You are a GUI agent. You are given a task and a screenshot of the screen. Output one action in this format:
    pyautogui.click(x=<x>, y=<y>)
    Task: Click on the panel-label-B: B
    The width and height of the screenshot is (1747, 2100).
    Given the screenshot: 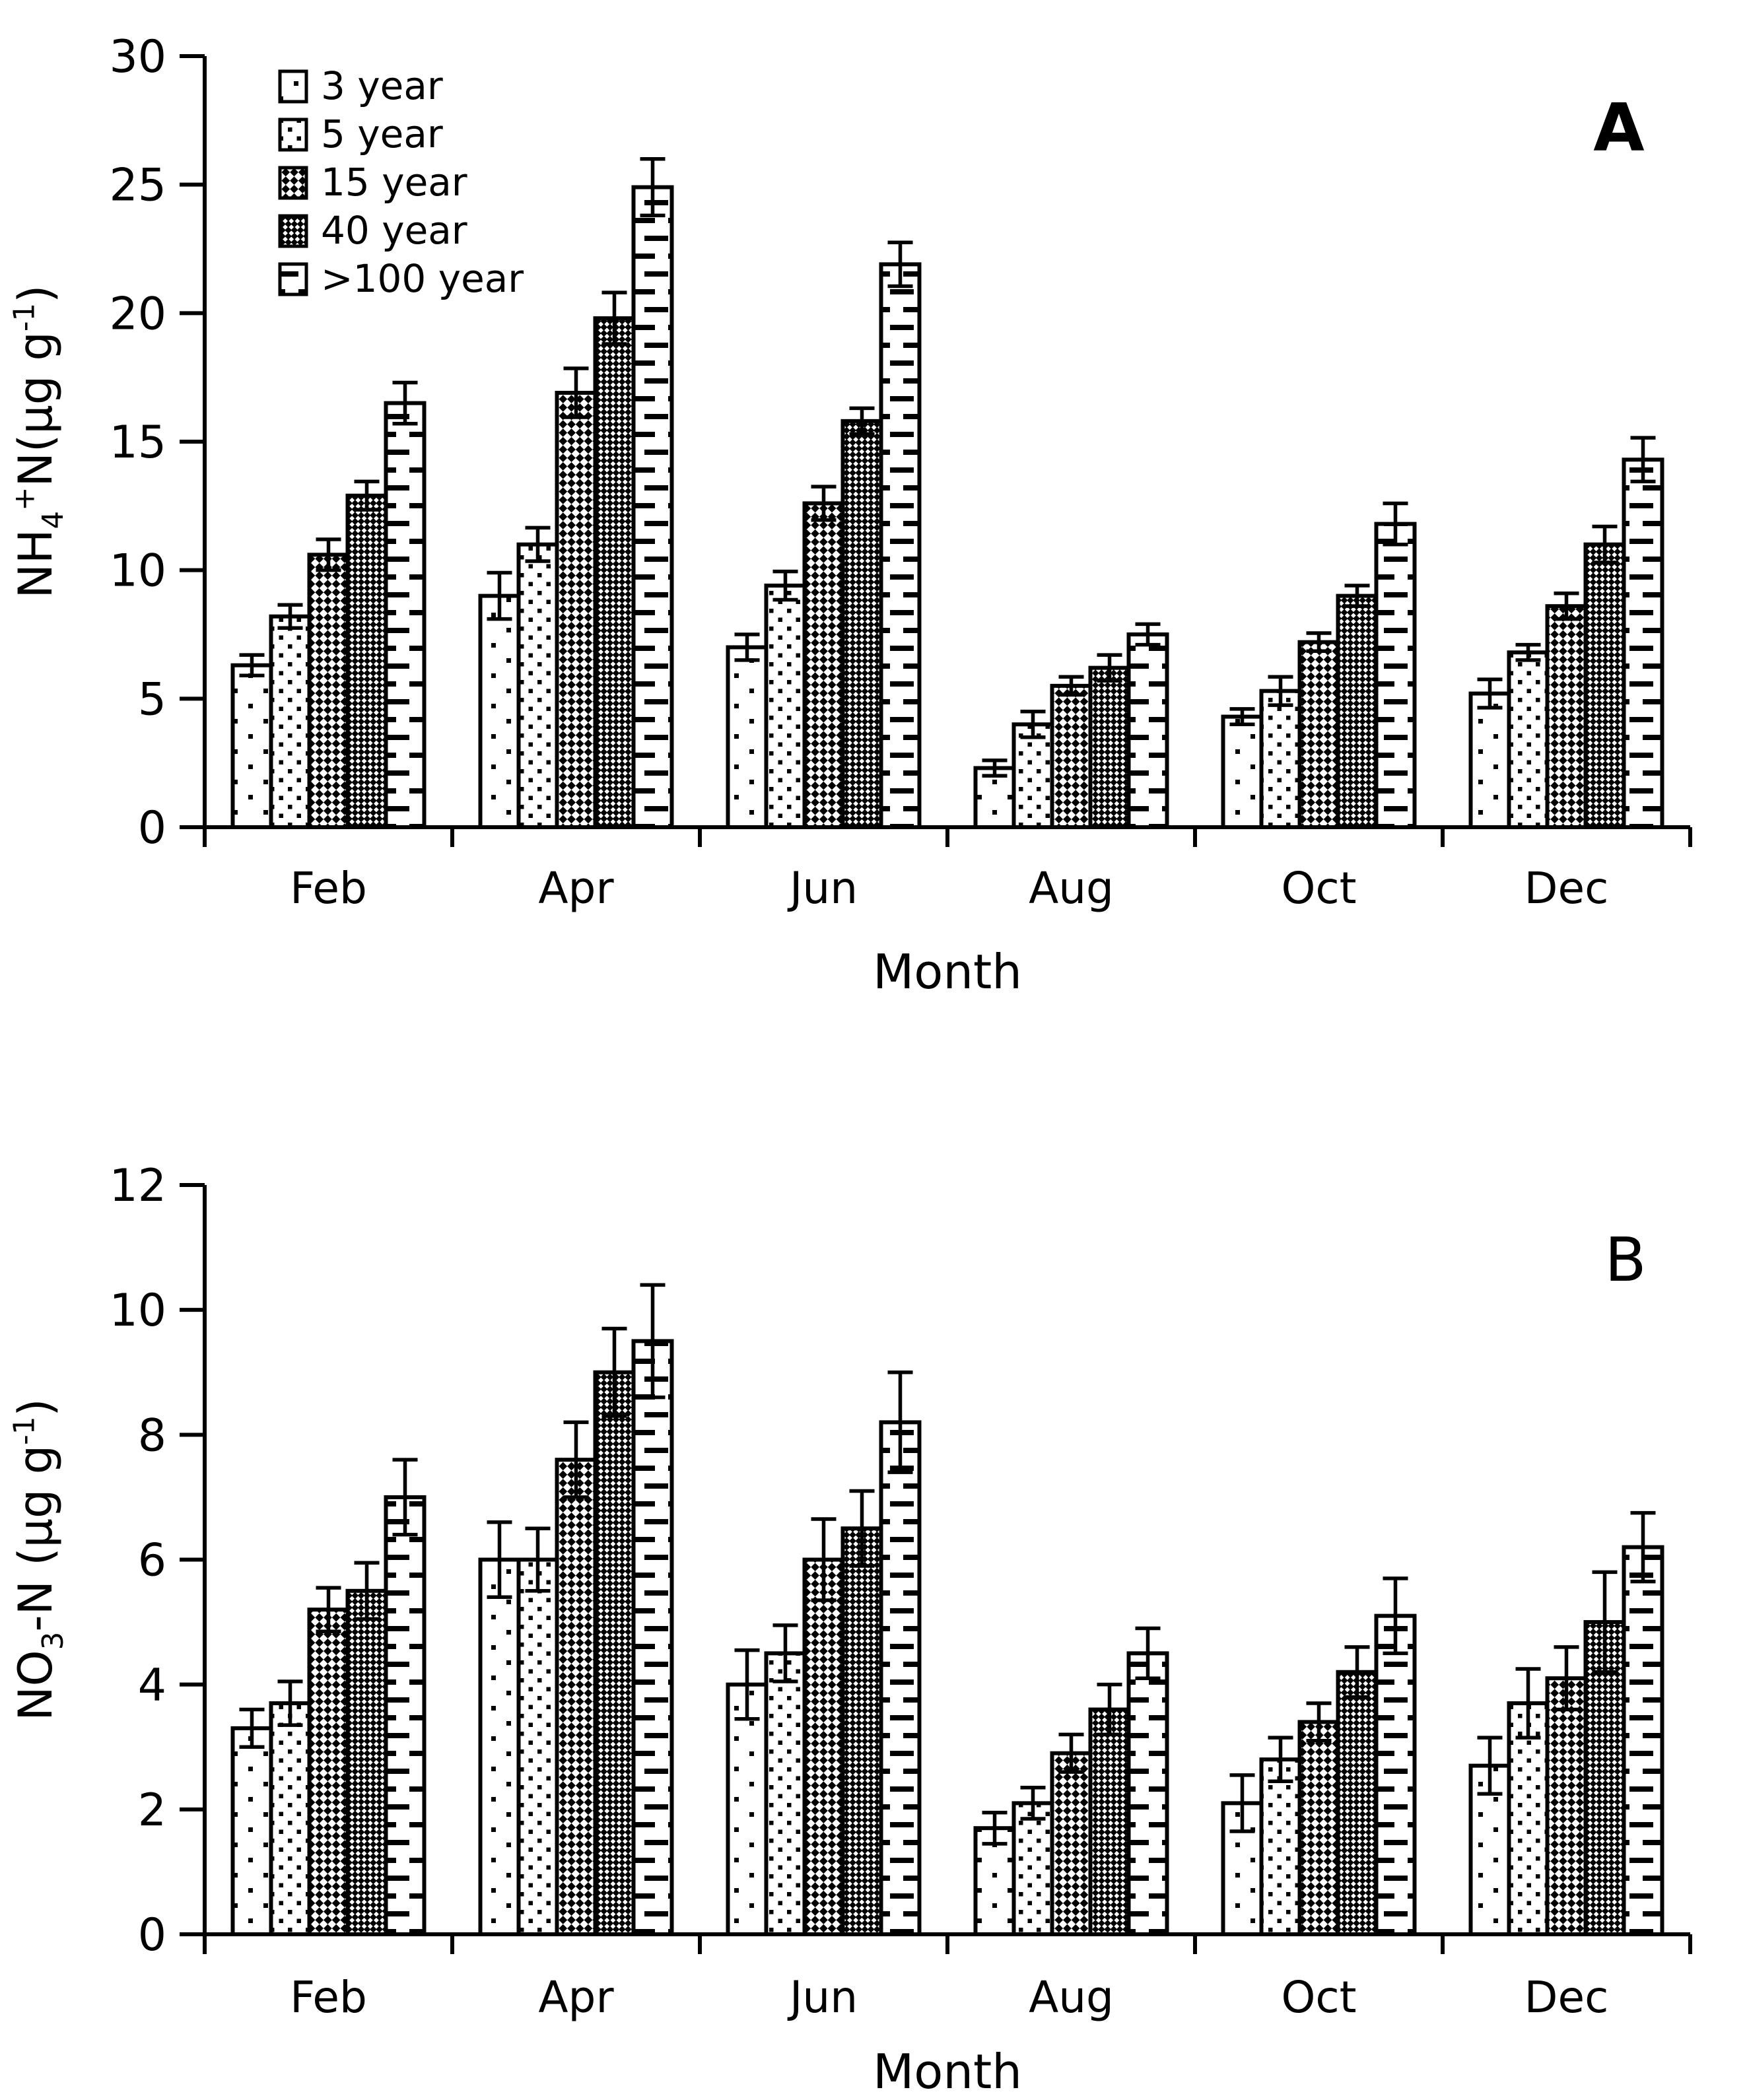 What is the action you would take?
    pyautogui.click(x=1625, y=1260)
    